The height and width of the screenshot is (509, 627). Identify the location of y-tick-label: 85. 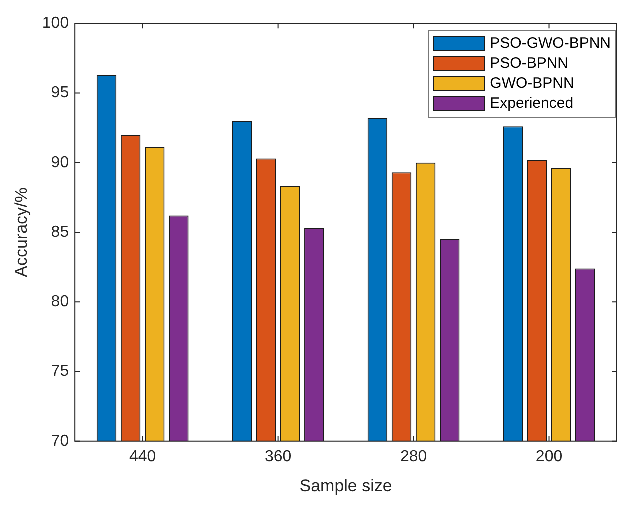
(60, 232).